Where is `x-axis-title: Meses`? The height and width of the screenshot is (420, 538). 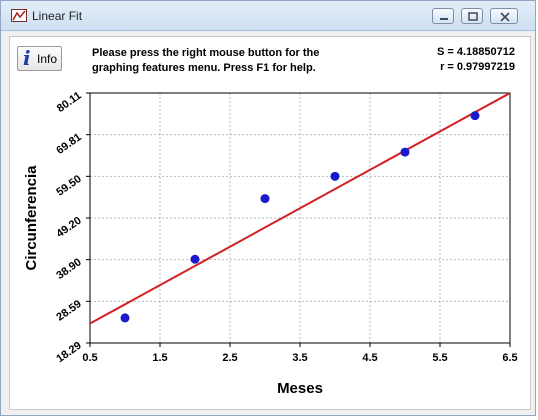
x-axis-title: Meses is located at coordinates (300, 388).